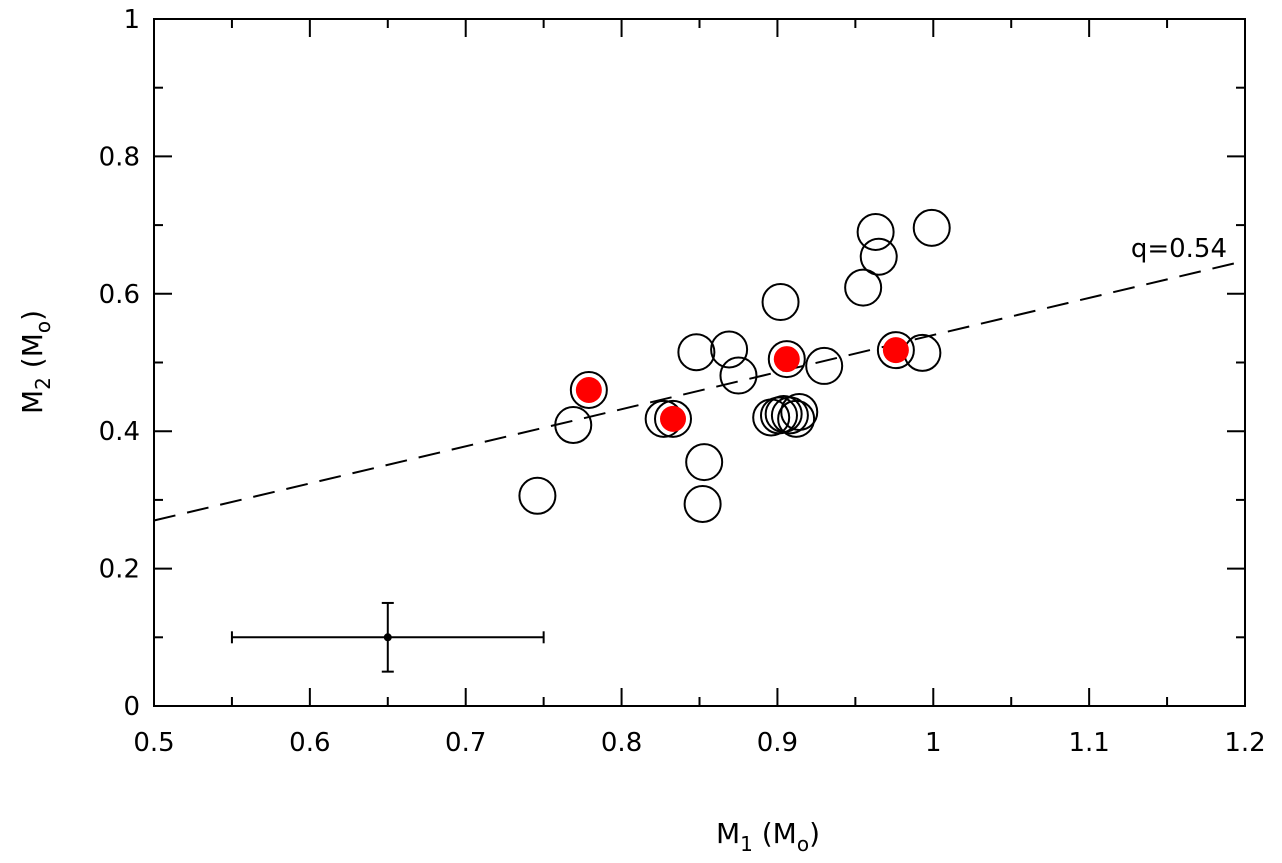 The image size is (1282, 863). Describe the element at coordinates (803, 844) in the screenshot. I see `x-axis-label-unit-sub: o` at that location.